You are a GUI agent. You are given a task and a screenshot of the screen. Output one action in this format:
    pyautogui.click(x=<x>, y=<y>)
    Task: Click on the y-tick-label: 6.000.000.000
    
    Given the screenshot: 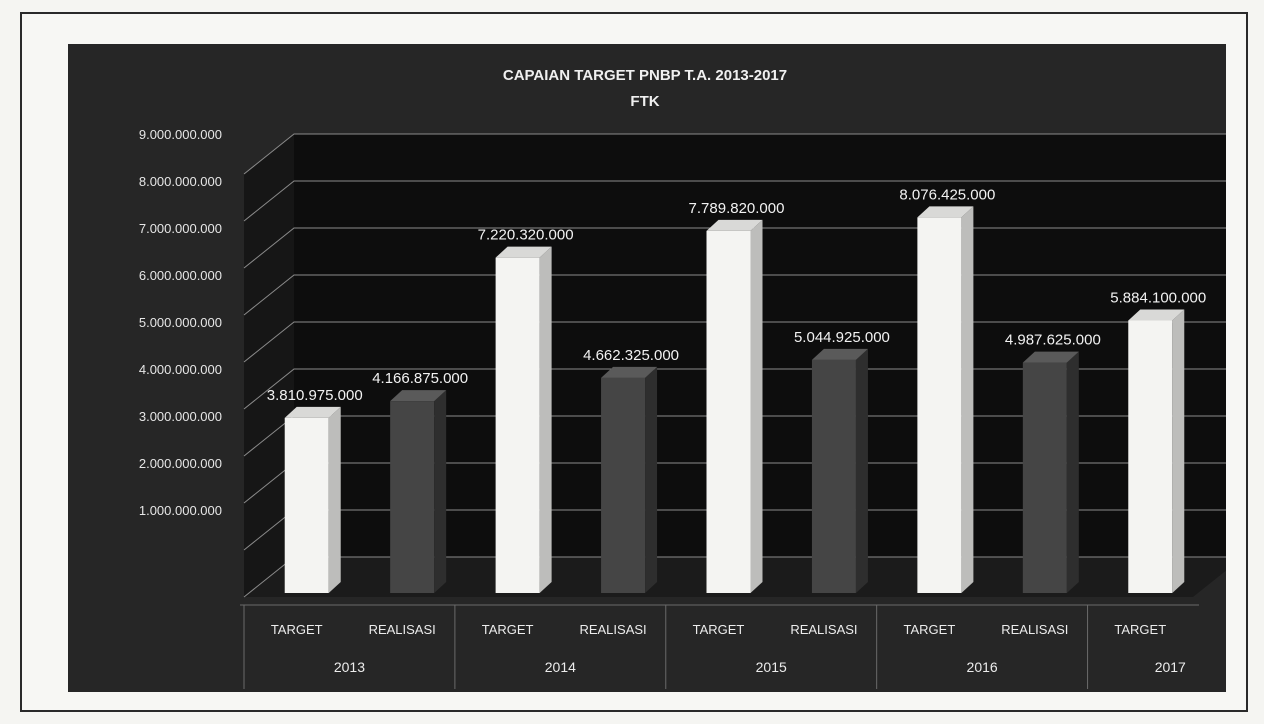 What is the action you would take?
    pyautogui.click(x=180, y=275)
    